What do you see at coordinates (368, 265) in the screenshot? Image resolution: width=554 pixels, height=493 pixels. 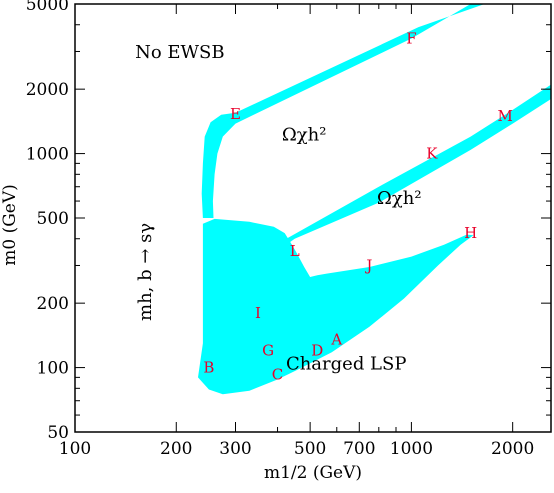 I see `benchmark-point-j: J` at bounding box center [368, 265].